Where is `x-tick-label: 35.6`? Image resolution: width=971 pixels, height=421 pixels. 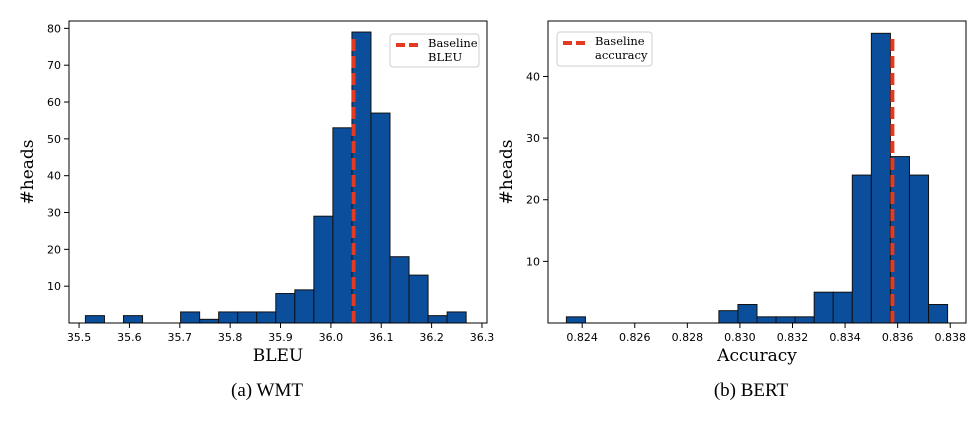
x-tick-label: 35.6 is located at coordinates (129, 337).